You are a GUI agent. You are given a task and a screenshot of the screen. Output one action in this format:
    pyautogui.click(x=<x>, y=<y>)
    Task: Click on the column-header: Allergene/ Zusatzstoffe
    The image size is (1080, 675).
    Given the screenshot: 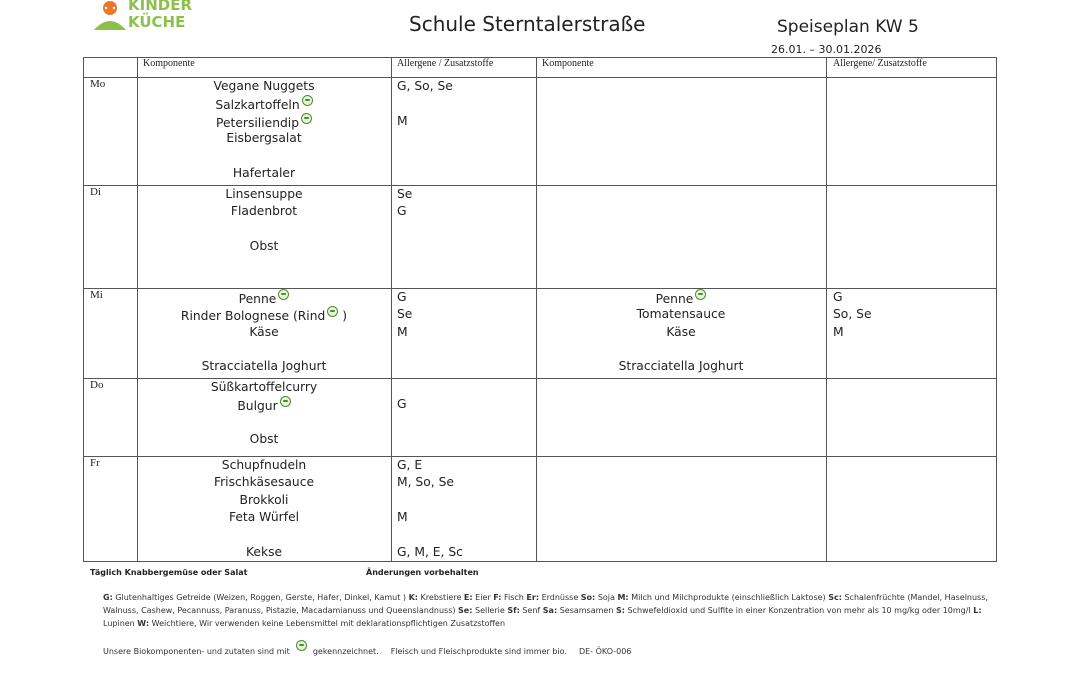 What is the action you would take?
    pyautogui.click(x=880, y=63)
    